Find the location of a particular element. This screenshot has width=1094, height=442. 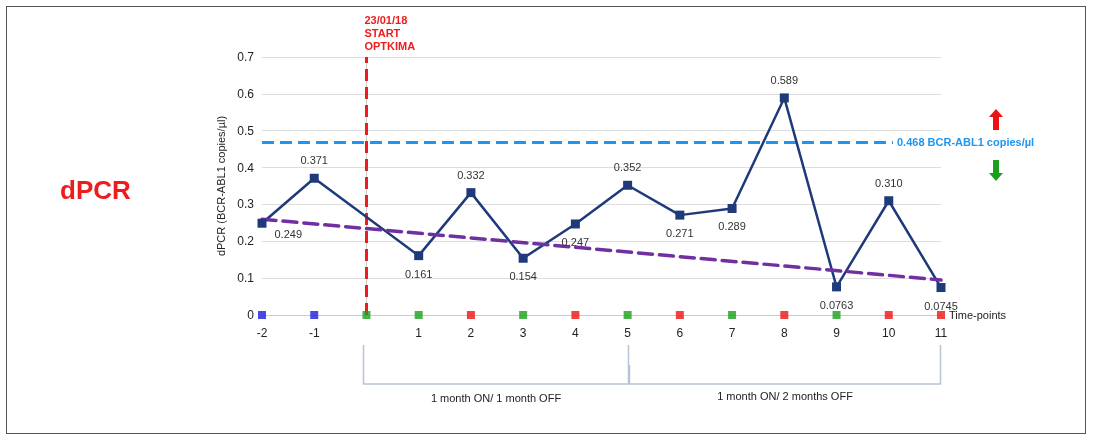

data-label: 0.249 is located at coordinates (288, 234).